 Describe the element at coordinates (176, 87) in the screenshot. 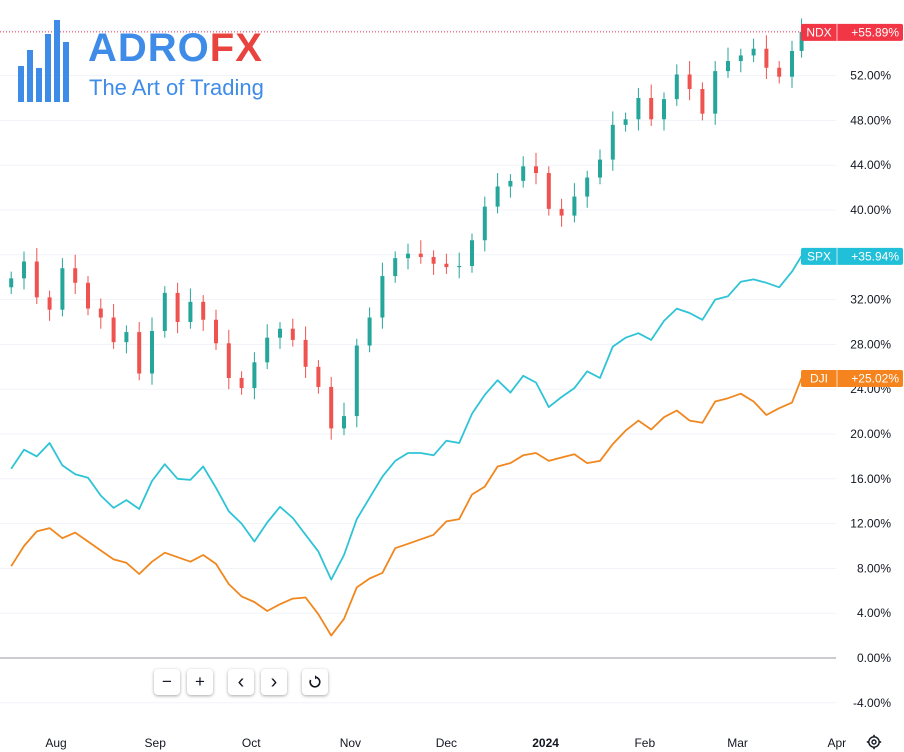

I see `logo-tagline: The Art of Trading` at that location.